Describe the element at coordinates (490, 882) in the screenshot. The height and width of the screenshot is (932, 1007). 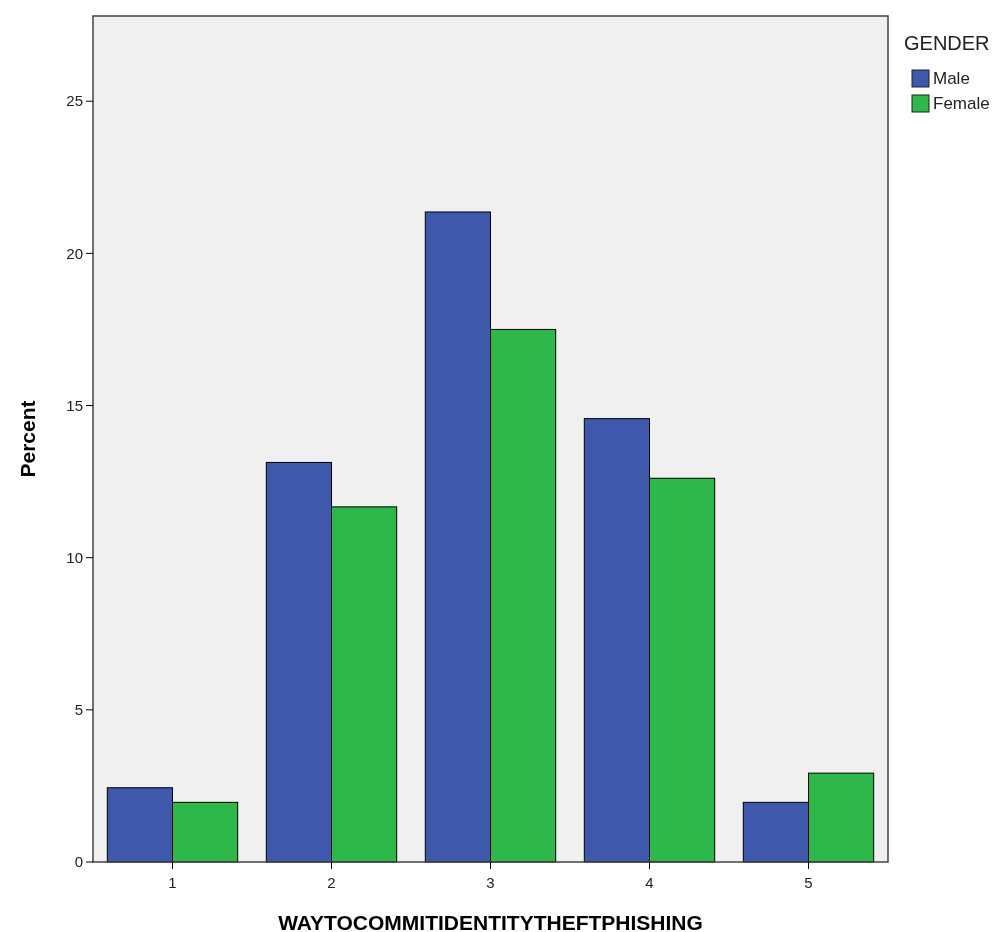
I see `x-tick-label: 3` at that location.